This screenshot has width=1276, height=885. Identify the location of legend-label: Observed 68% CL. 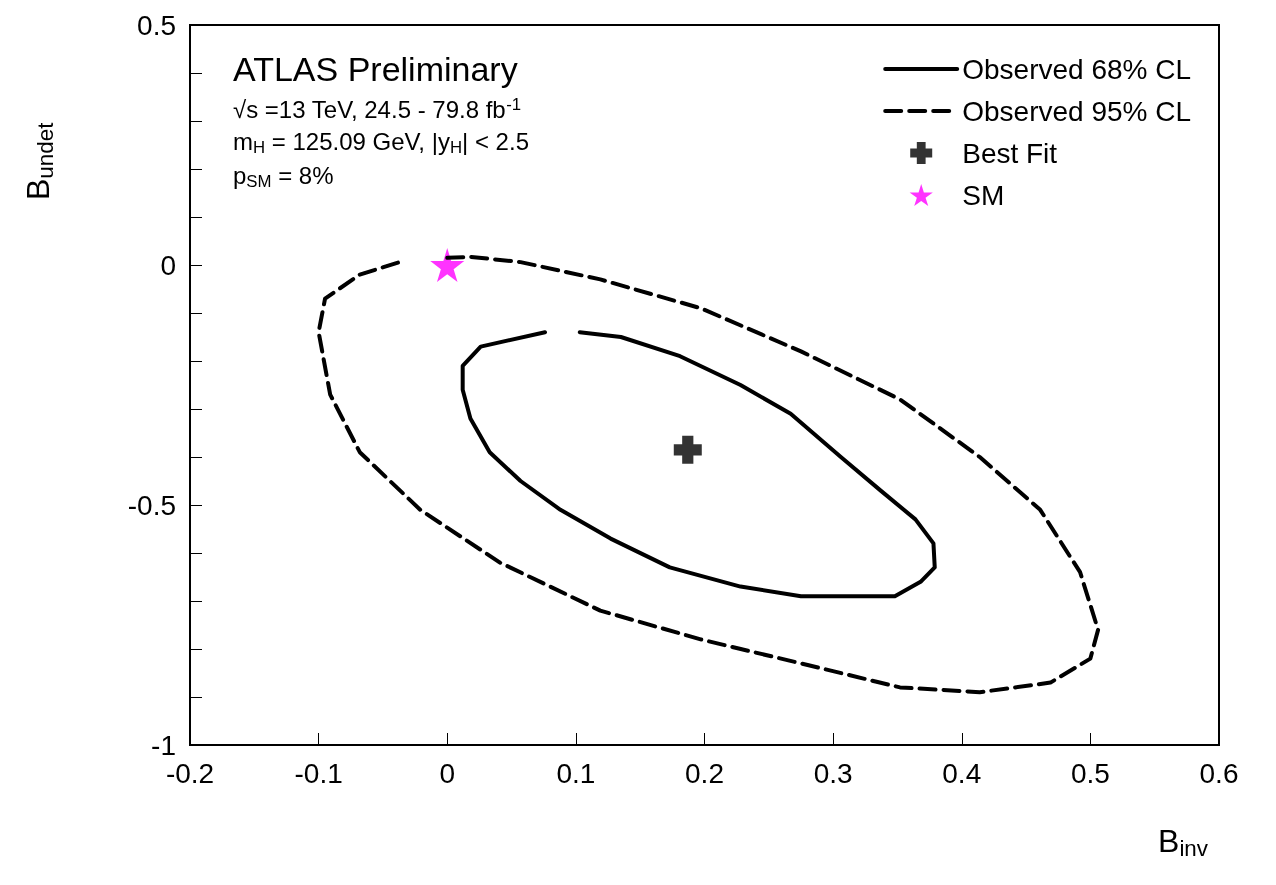
(1077, 69).